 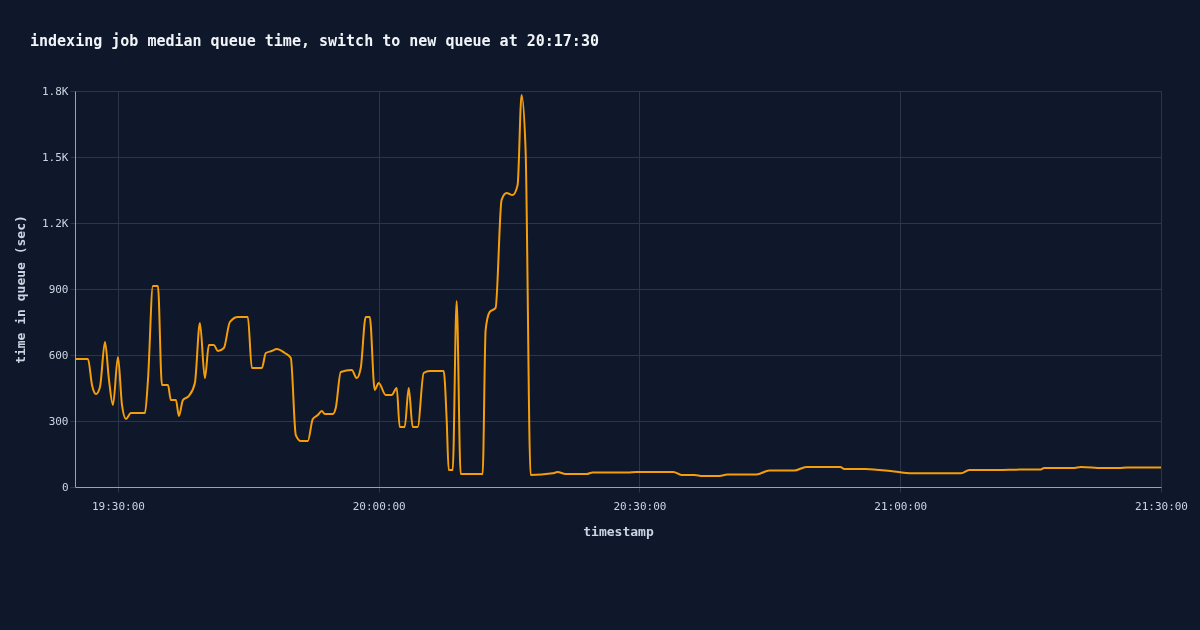 What do you see at coordinates (55, 157) in the screenshot?
I see `y-tick-label: 1.5K` at bounding box center [55, 157].